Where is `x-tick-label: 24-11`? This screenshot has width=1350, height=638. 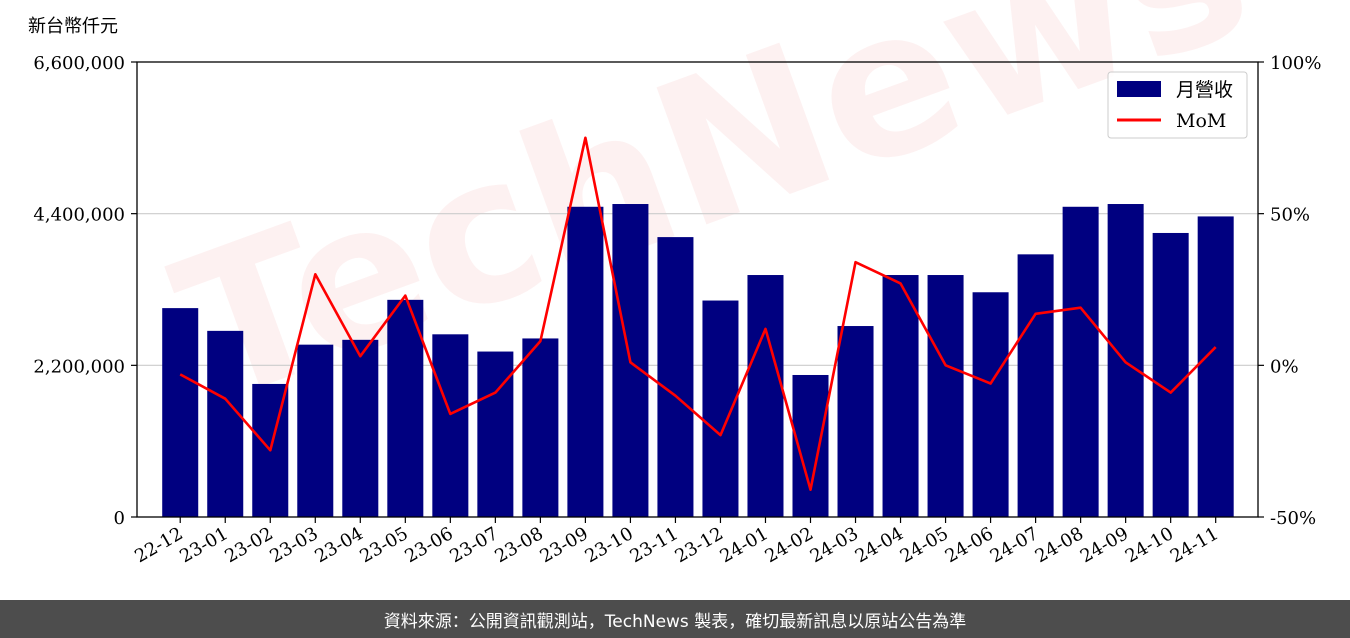
x-tick-label: 24-11 is located at coordinates (1194, 545).